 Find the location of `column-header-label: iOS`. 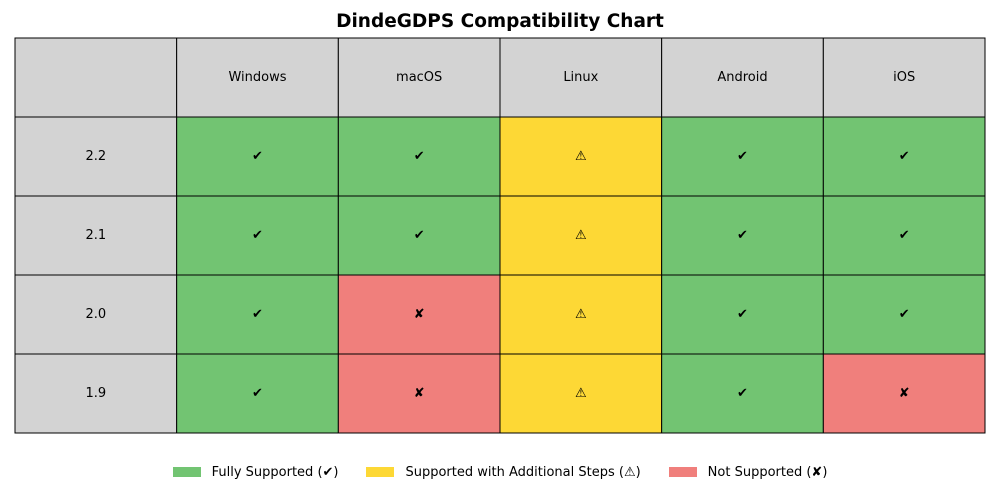

column-header-label: iOS is located at coordinates (904, 77).